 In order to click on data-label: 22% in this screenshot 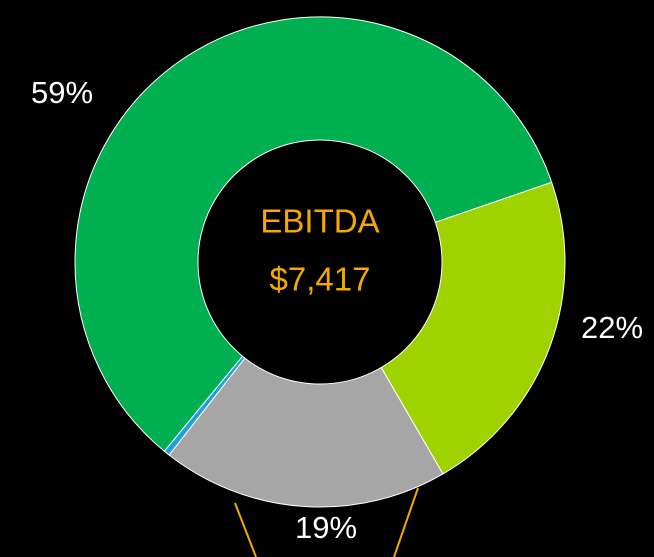, I will do `click(612, 327)`.